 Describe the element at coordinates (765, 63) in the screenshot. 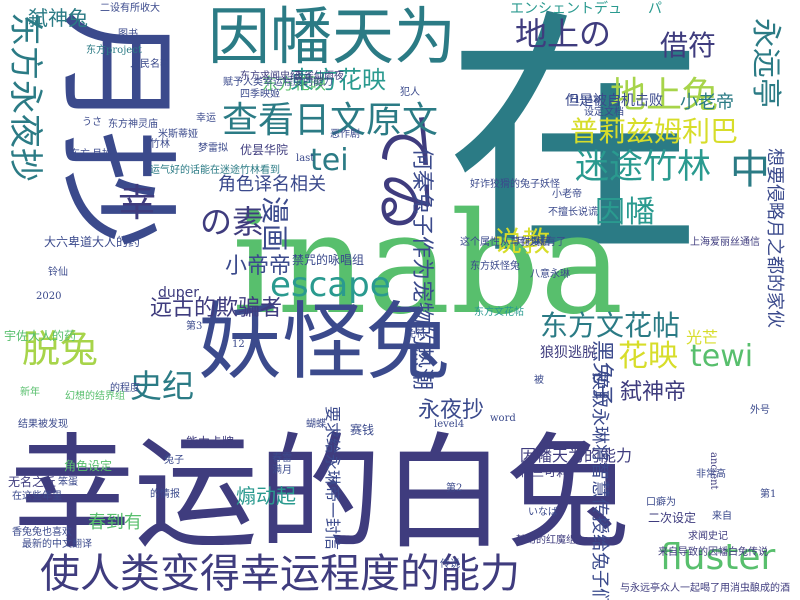

I see `word-yongyuanting: 永远亭` at that location.